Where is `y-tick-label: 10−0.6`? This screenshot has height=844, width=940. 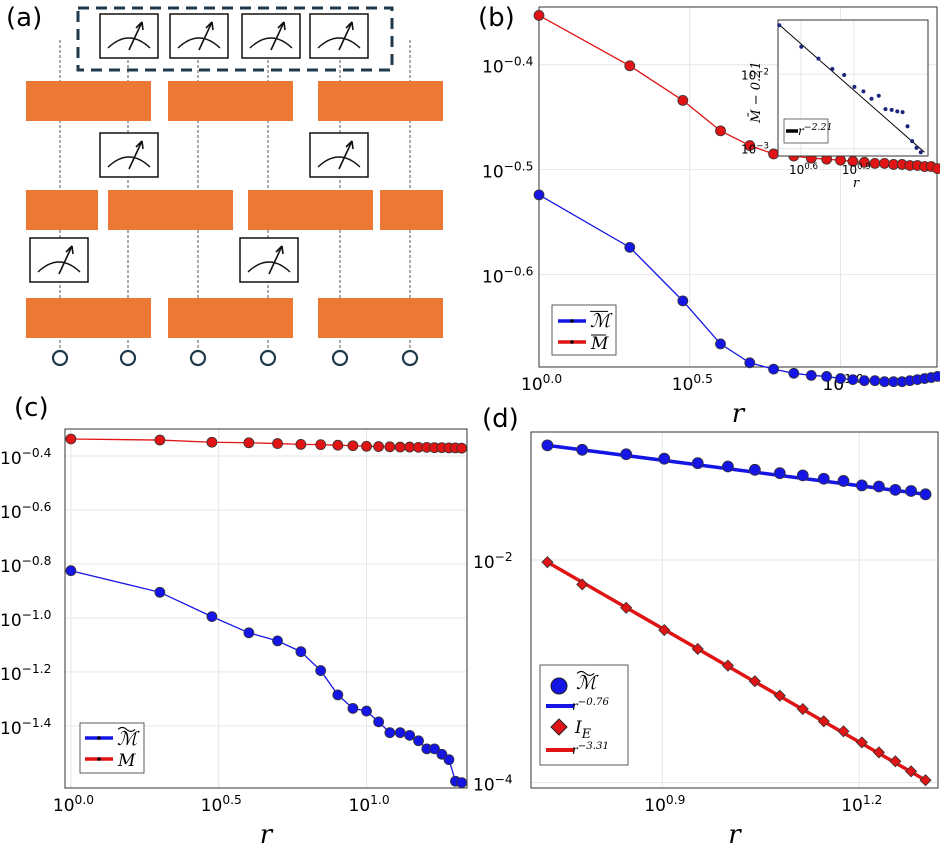
y-tick-label: 10−0.6 is located at coordinates (508, 276).